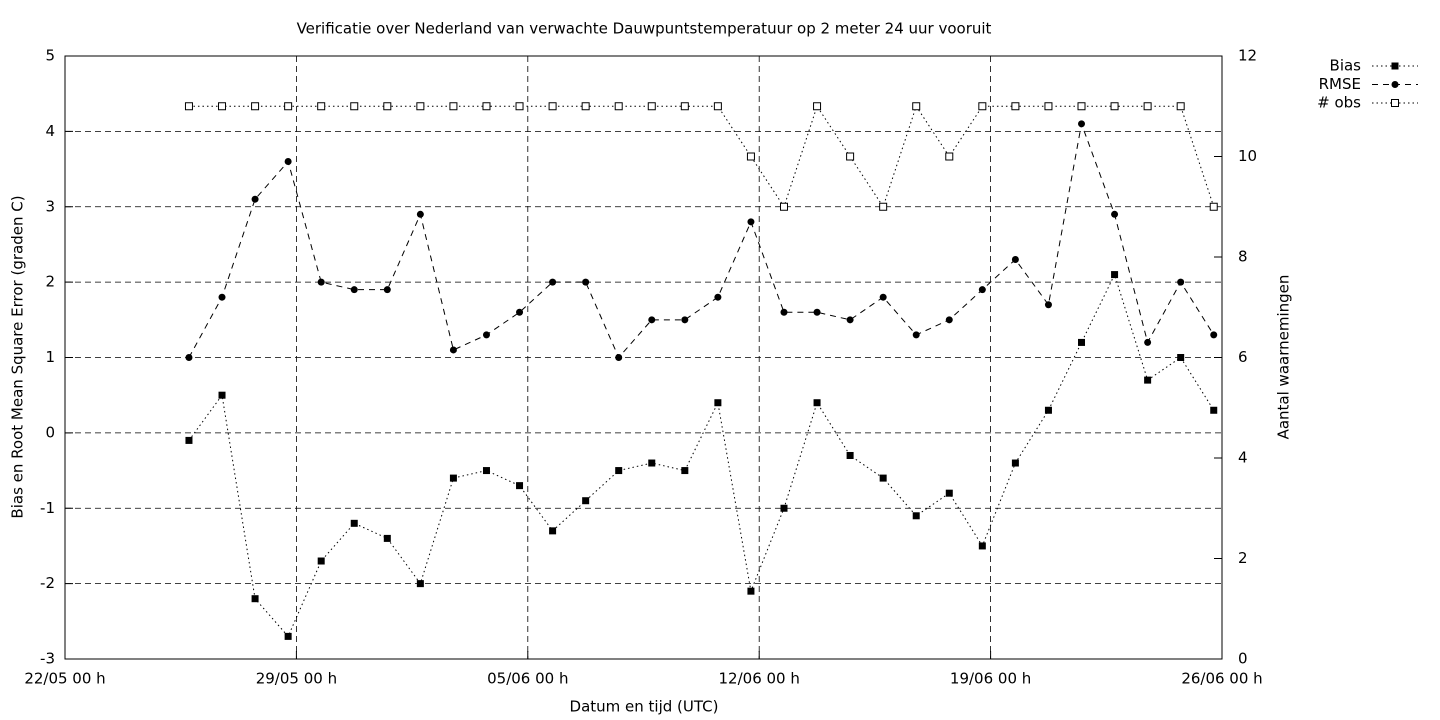 This screenshot has height=720, width=1440. What do you see at coordinates (47, 583) in the screenshot?
I see `y-tick-label: -2` at bounding box center [47, 583].